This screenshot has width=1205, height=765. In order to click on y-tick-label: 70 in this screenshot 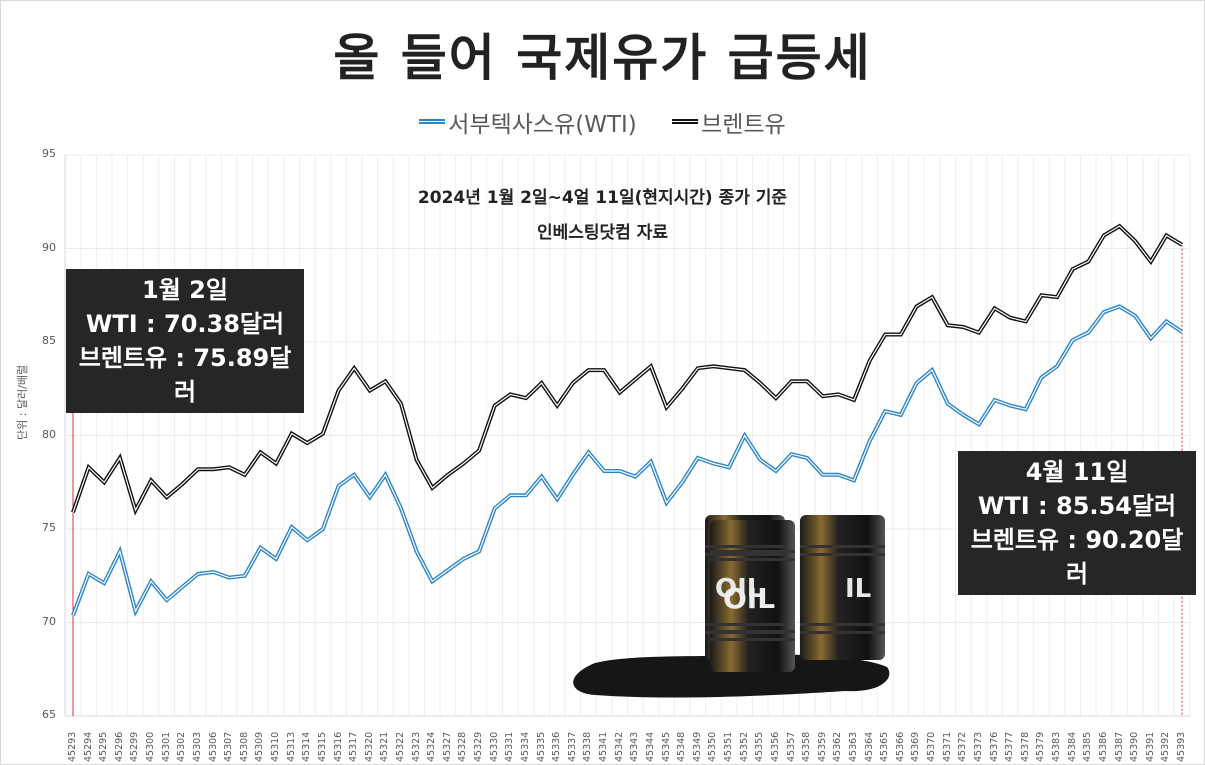, I will do `click(49, 621)`.